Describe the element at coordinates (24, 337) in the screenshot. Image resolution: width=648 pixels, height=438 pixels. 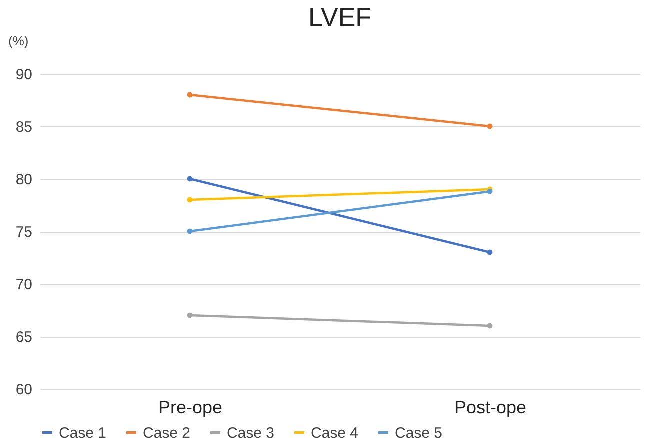
I see `y-tick-label: 65` at that location.